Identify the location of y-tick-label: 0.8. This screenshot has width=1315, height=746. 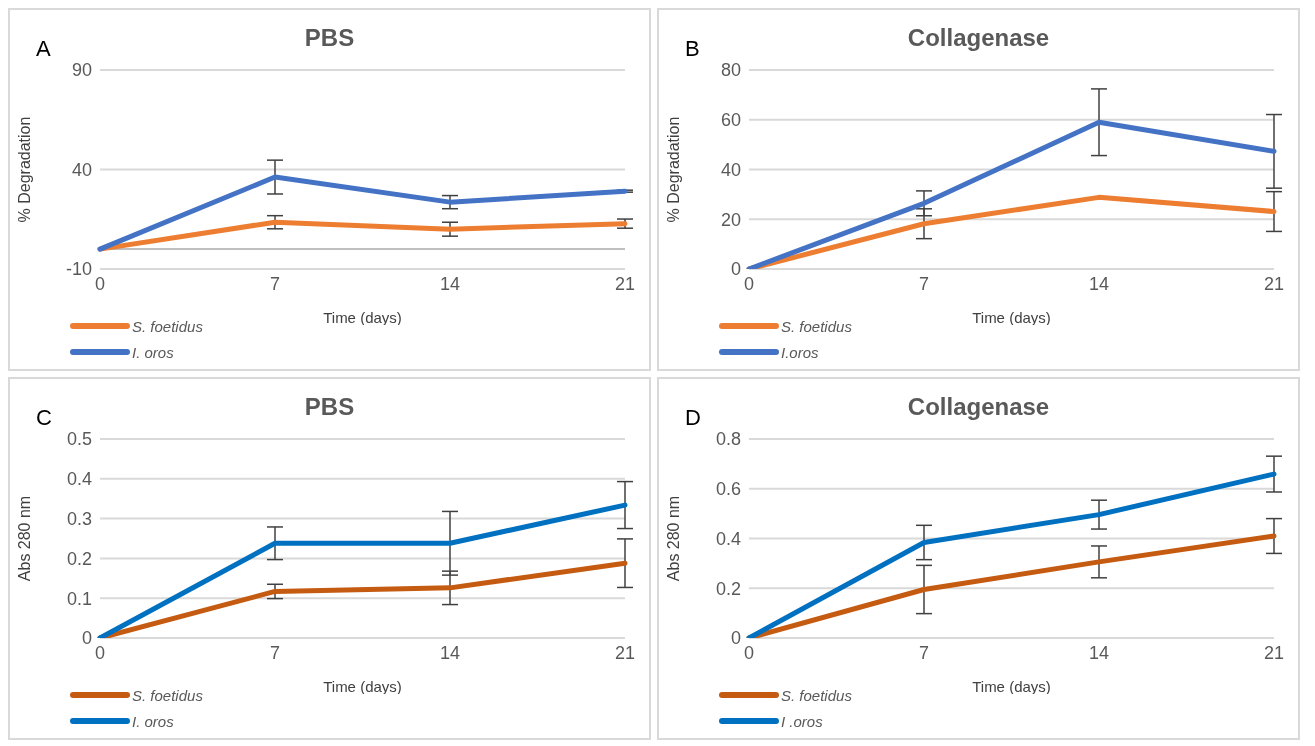
(728, 439).